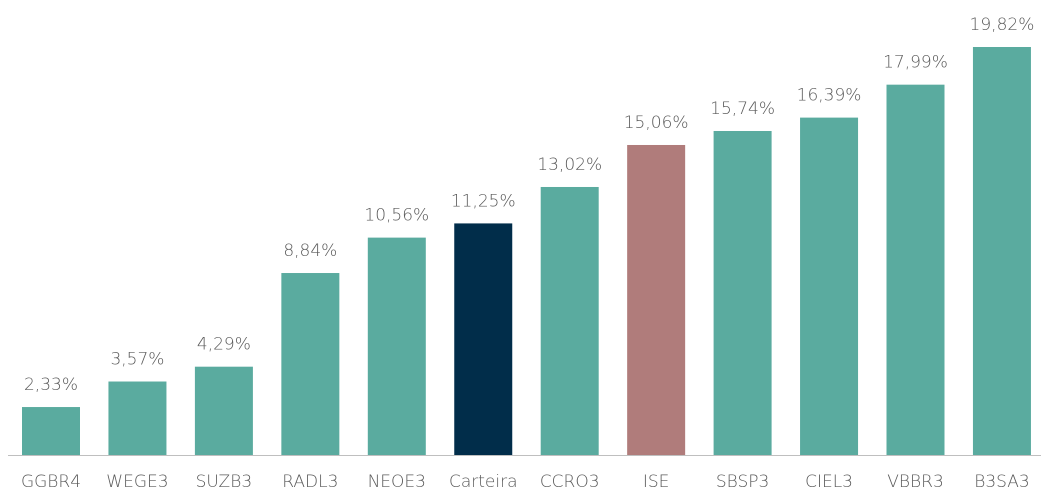 The height and width of the screenshot is (494, 1041). I want to click on value-label: 16,39%, so click(829, 96).